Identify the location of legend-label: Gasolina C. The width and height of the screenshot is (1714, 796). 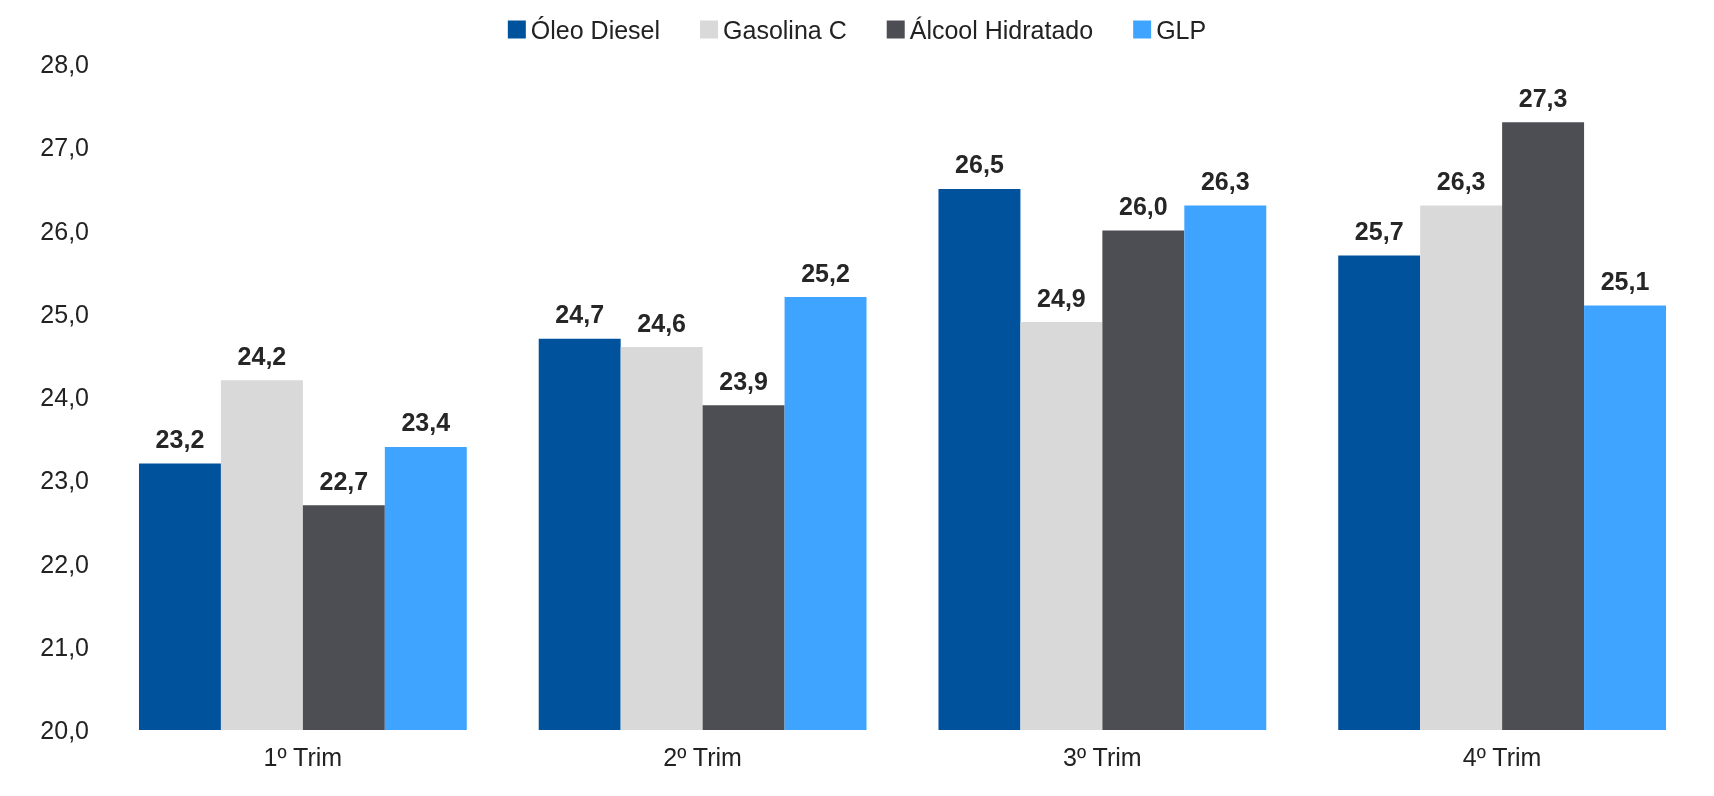
(785, 29).